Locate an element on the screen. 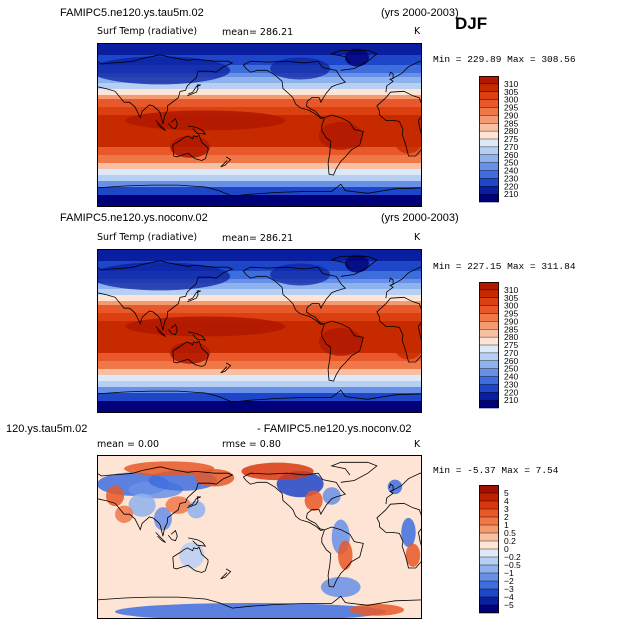  panel-2-mean: mean= 286.21 is located at coordinates (258, 238).